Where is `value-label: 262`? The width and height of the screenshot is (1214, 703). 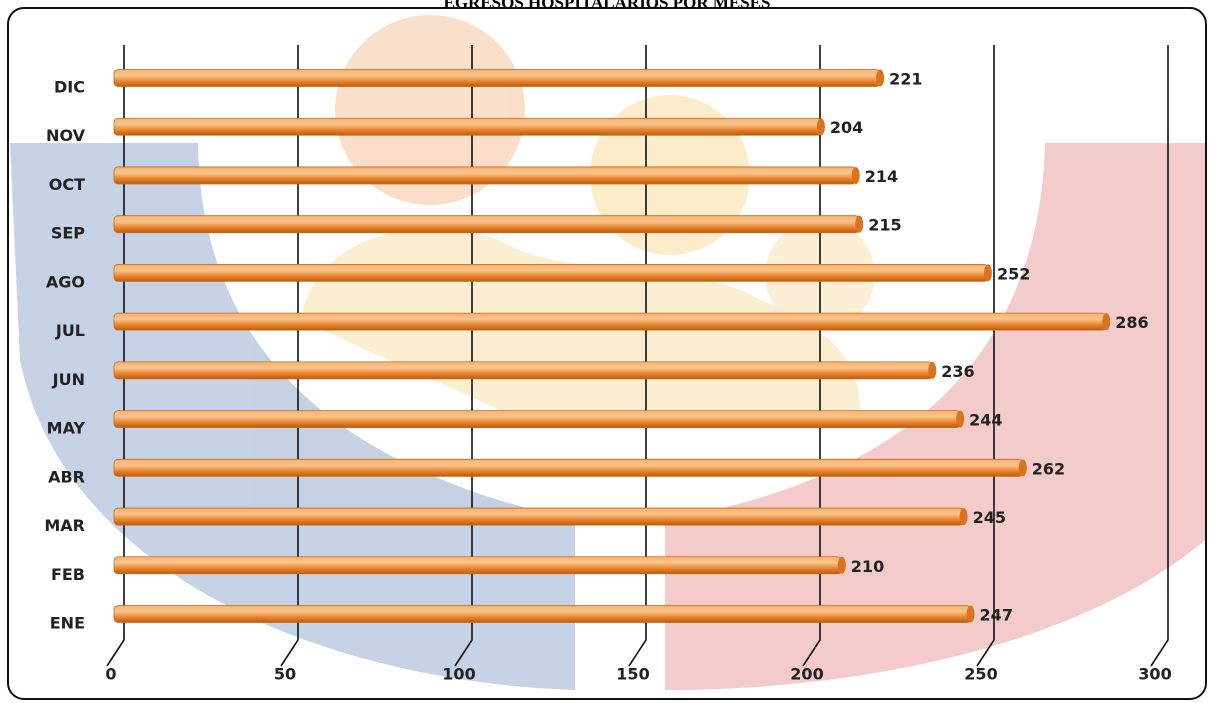
value-label: 262 is located at coordinates (1048, 468).